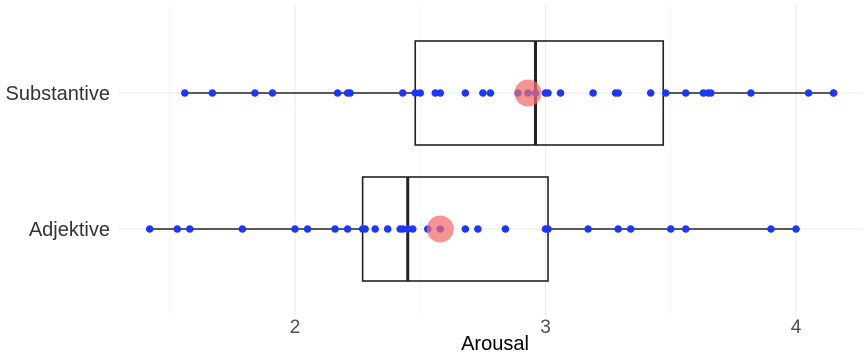 This screenshot has height=357, width=865. What do you see at coordinates (484, 161) in the screenshot?
I see `mean-markers` at bounding box center [484, 161].